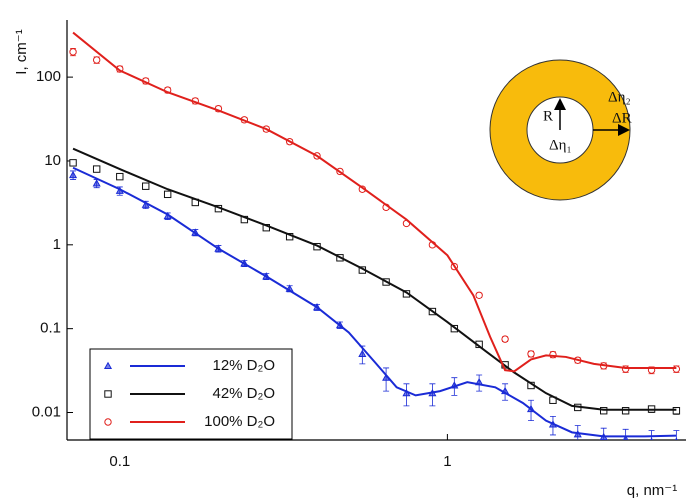 The height and width of the screenshot is (501, 690). What do you see at coordinates (652, 490) in the screenshot?
I see `x-axis-label: q, nm⁻¹` at bounding box center [652, 490].